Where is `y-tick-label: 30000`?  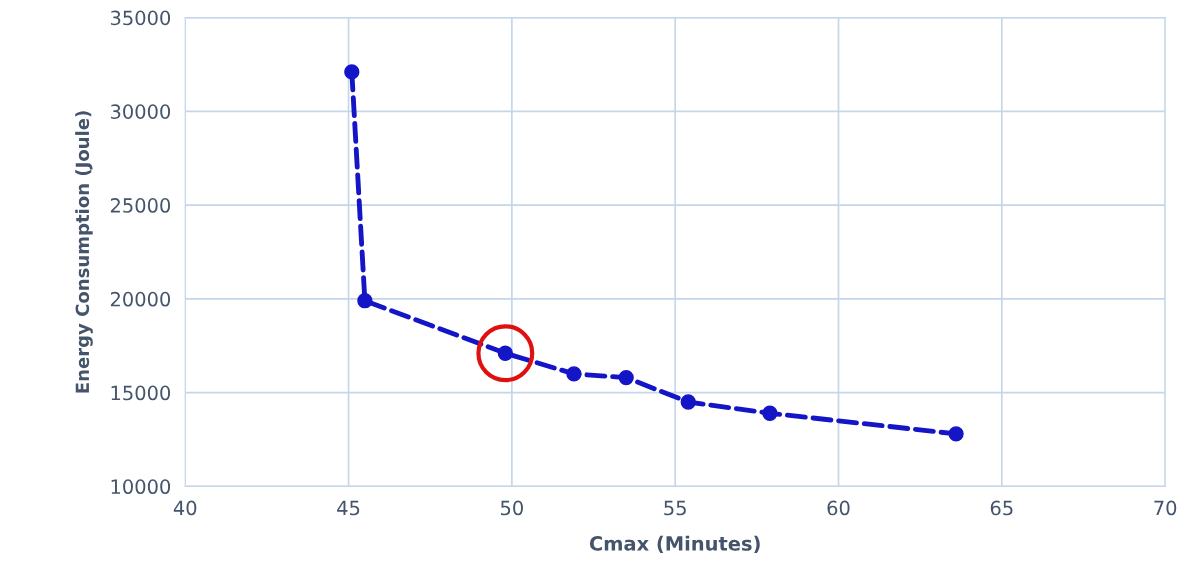 y-tick-label: 30000 is located at coordinates (140, 111).